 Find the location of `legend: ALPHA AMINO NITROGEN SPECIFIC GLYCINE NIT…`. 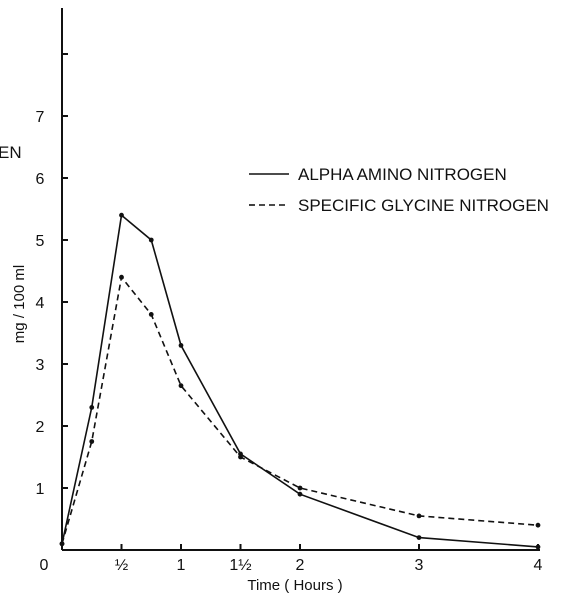

legend: ALPHA AMINO NITROGEN SPECIFIC GLYCINE NIT… is located at coordinates (399, 190).